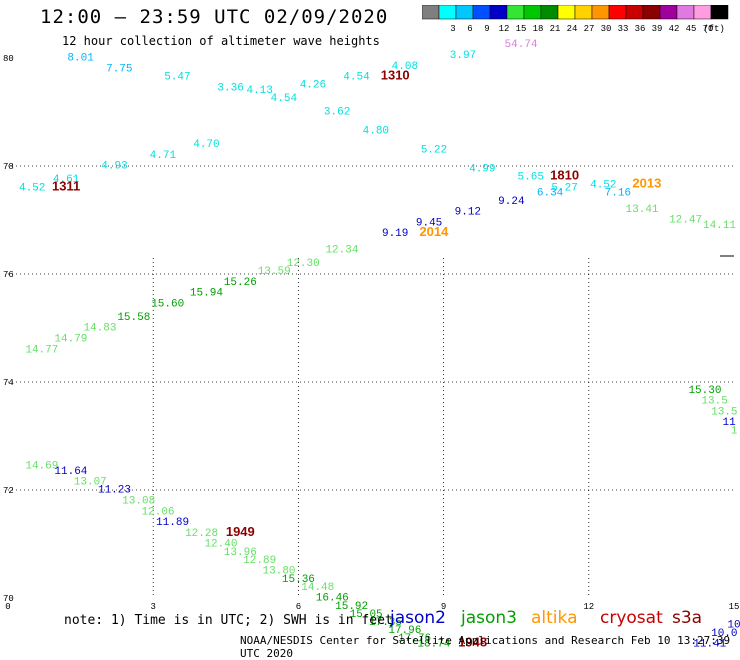 The width and height of the screenshot is (740, 660). Describe the element at coordinates (429, 223) in the screenshot. I see `wave-height-label: 9.45` at that location.